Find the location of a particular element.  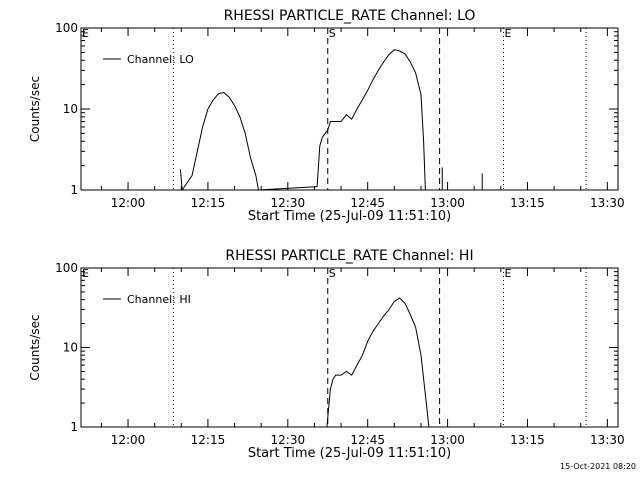

chart-title: RHESSI PARTICLE_RATE Channel: LO is located at coordinates (350, 16).